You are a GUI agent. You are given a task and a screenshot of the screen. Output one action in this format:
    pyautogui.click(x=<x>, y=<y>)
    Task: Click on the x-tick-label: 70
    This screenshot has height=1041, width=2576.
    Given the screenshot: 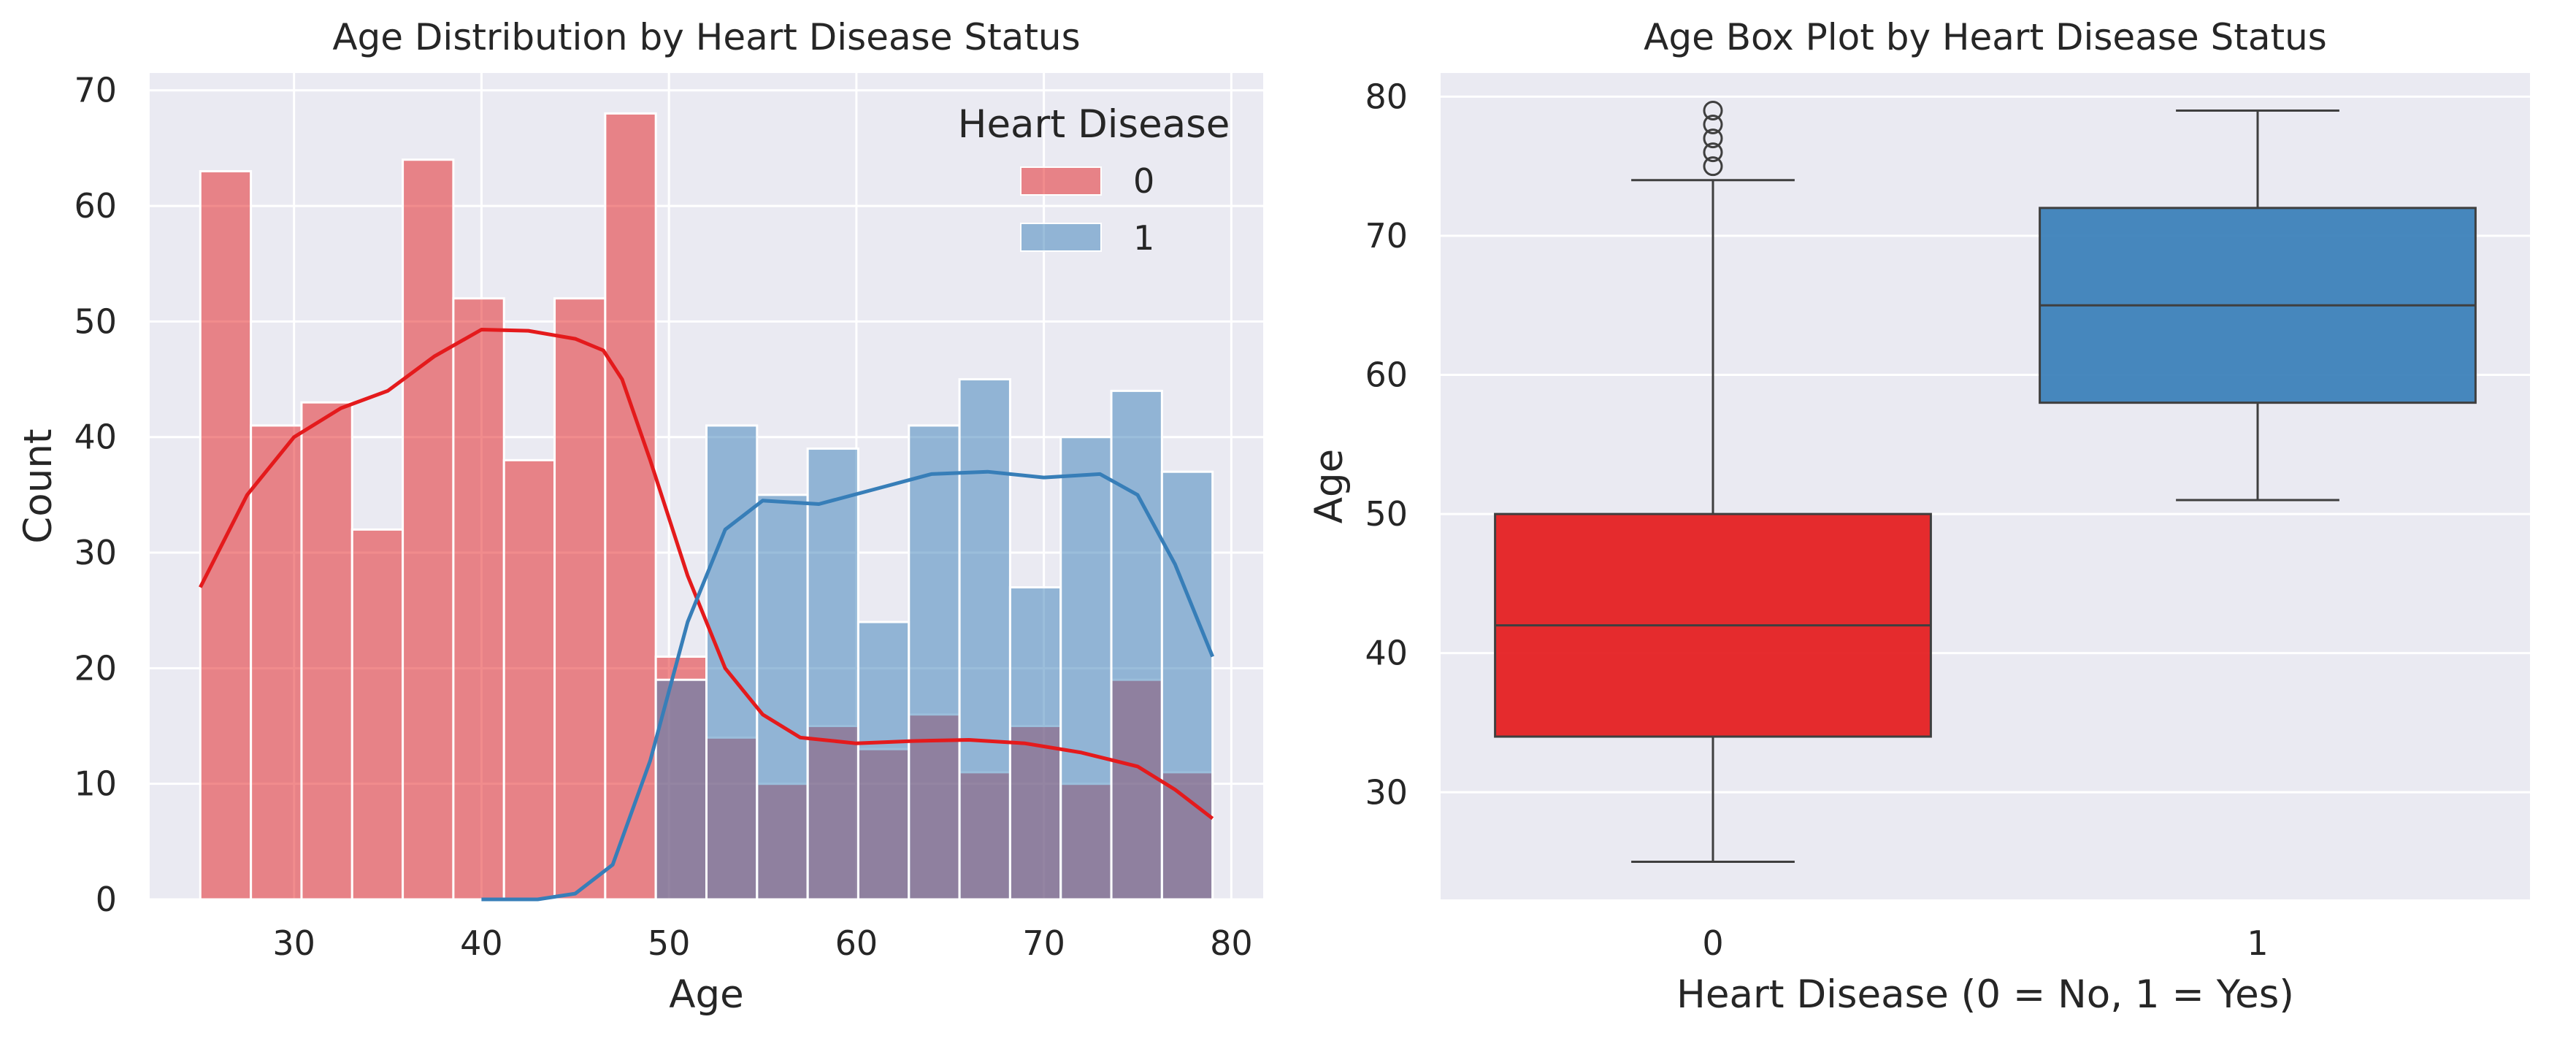 What is the action you would take?
    pyautogui.click(x=1043, y=943)
    